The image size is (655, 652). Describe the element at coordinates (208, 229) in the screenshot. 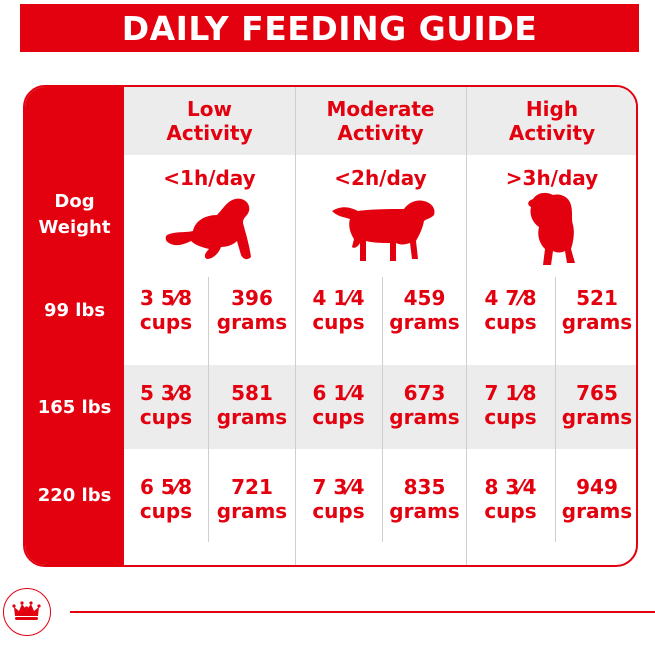

I see `lying-dog-icon` at that location.